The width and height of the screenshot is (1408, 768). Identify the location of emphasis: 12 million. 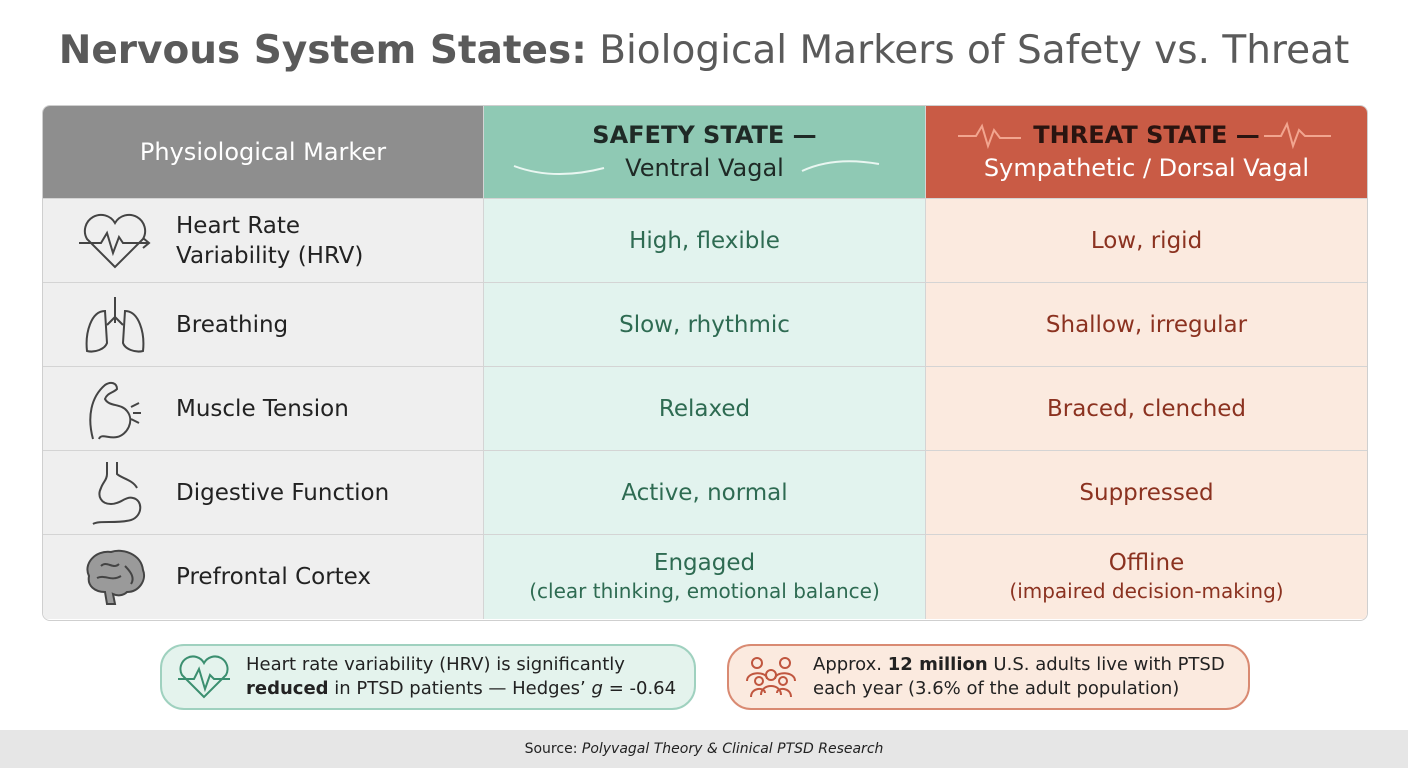
(937, 664).